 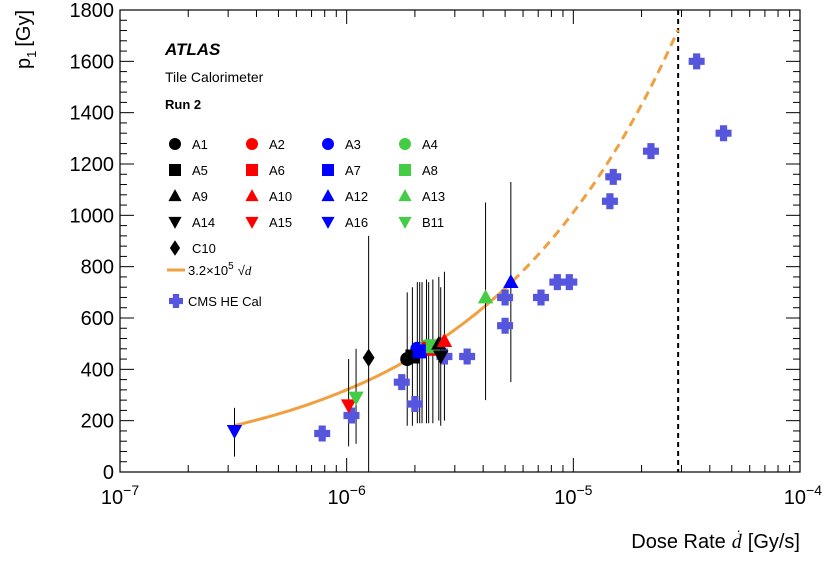 What do you see at coordinates (24, 28) in the screenshot?
I see `y-axis-title-unit: [Gy]` at bounding box center [24, 28].